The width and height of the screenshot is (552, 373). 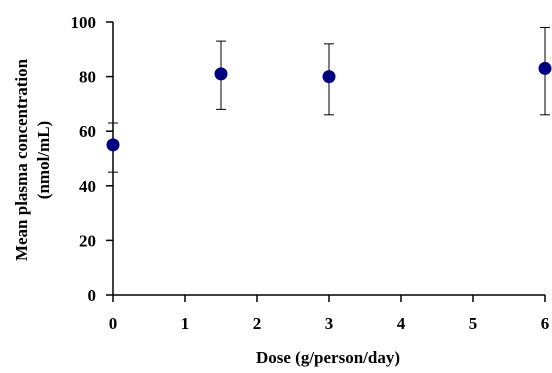 What do you see at coordinates (545, 323) in the screenshot?
I see `x-tick-label: 6` at bounding box center [545, 323].